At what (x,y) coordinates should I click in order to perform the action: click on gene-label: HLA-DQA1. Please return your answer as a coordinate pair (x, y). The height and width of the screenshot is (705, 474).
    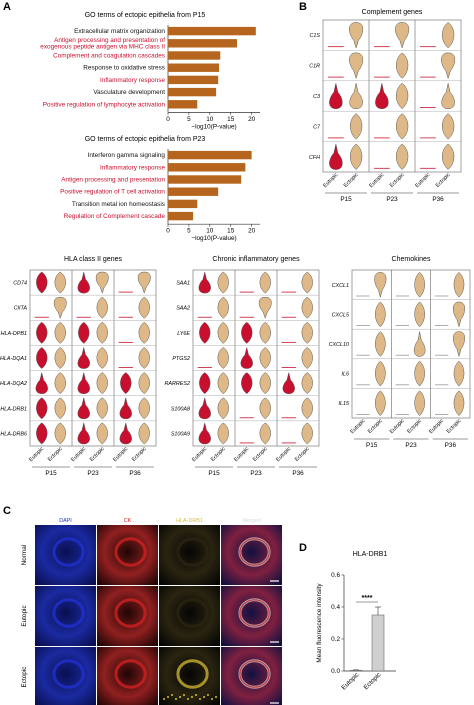
    Looking at the image, I should click on (13, 359).